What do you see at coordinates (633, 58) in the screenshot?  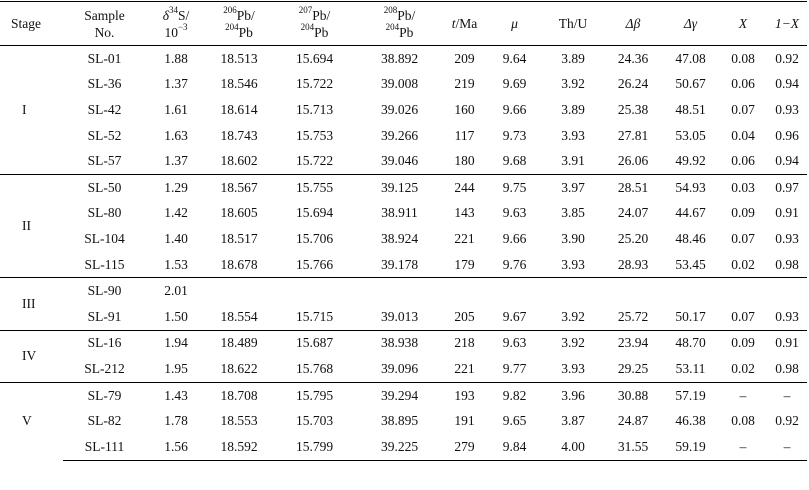 I see `cell-delta-beta: 24.36` at bounding box center [633, 58].